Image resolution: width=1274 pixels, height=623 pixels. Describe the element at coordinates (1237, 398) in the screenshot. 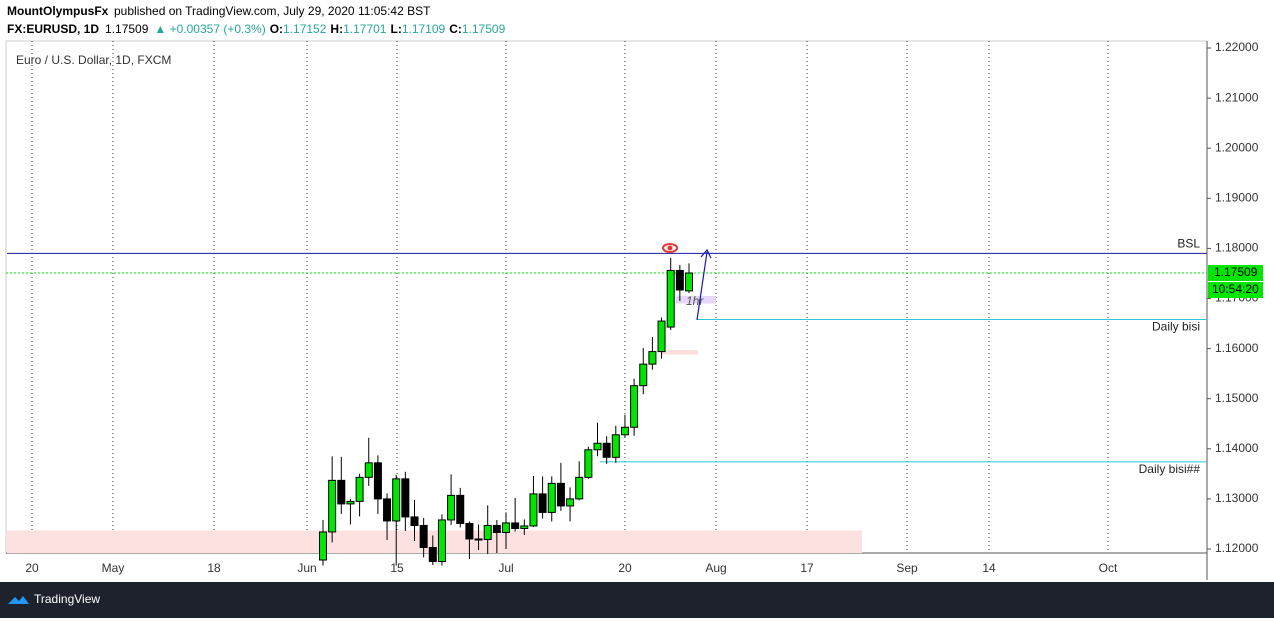

I see `y-tick-label: 1.15000` at that location.